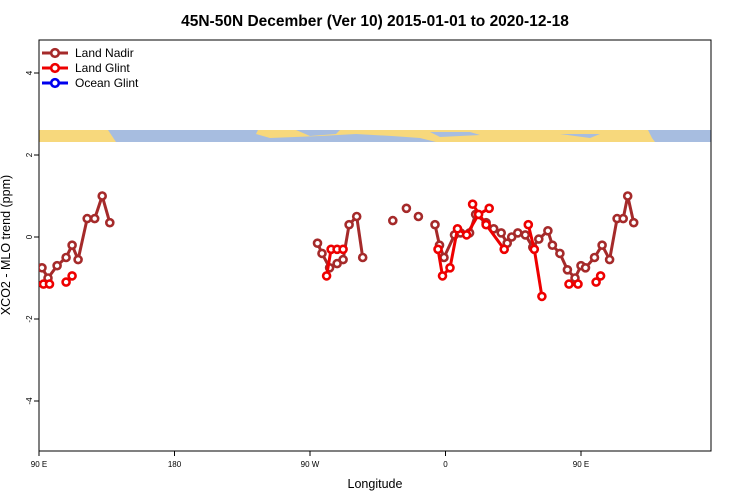  Describe the element at coordinates (104, 53) in the screenshot. I see `legend-label: Land Nadir` at that location.